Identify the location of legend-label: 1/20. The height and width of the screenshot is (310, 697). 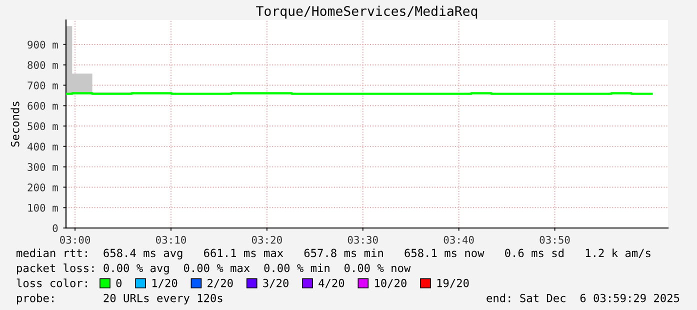
(165, 283).